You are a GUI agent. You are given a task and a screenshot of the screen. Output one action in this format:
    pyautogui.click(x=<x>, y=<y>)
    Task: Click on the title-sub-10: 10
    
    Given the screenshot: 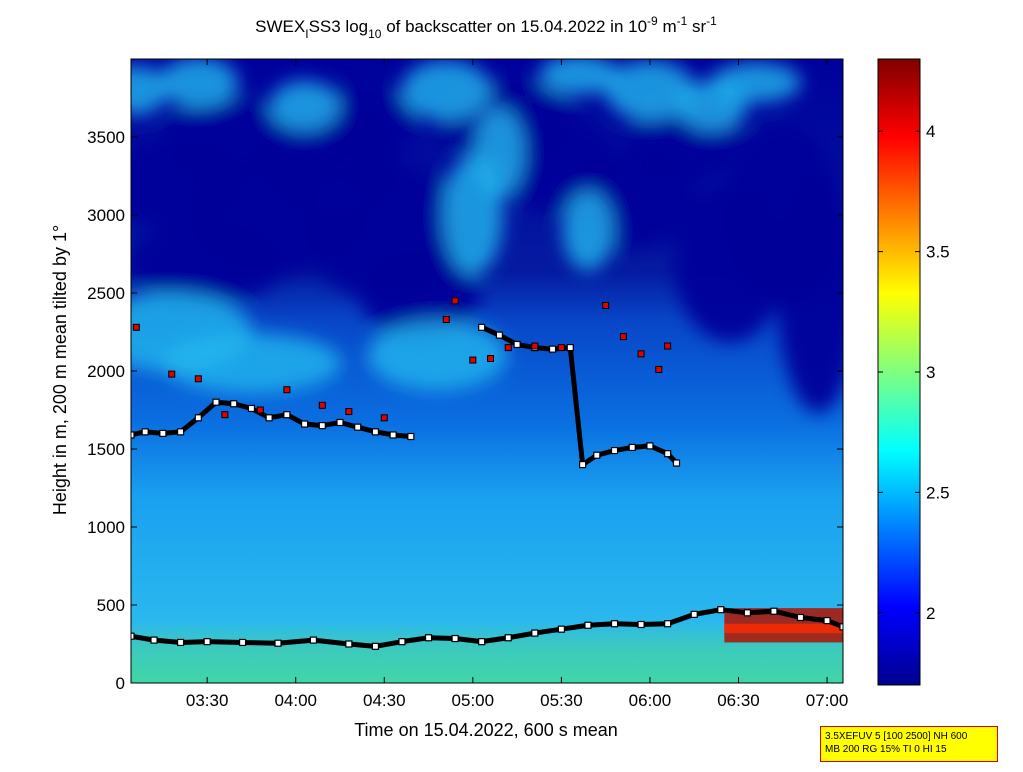 What is the action you would take?
    pyautogui.click(x=375, y=34)
    